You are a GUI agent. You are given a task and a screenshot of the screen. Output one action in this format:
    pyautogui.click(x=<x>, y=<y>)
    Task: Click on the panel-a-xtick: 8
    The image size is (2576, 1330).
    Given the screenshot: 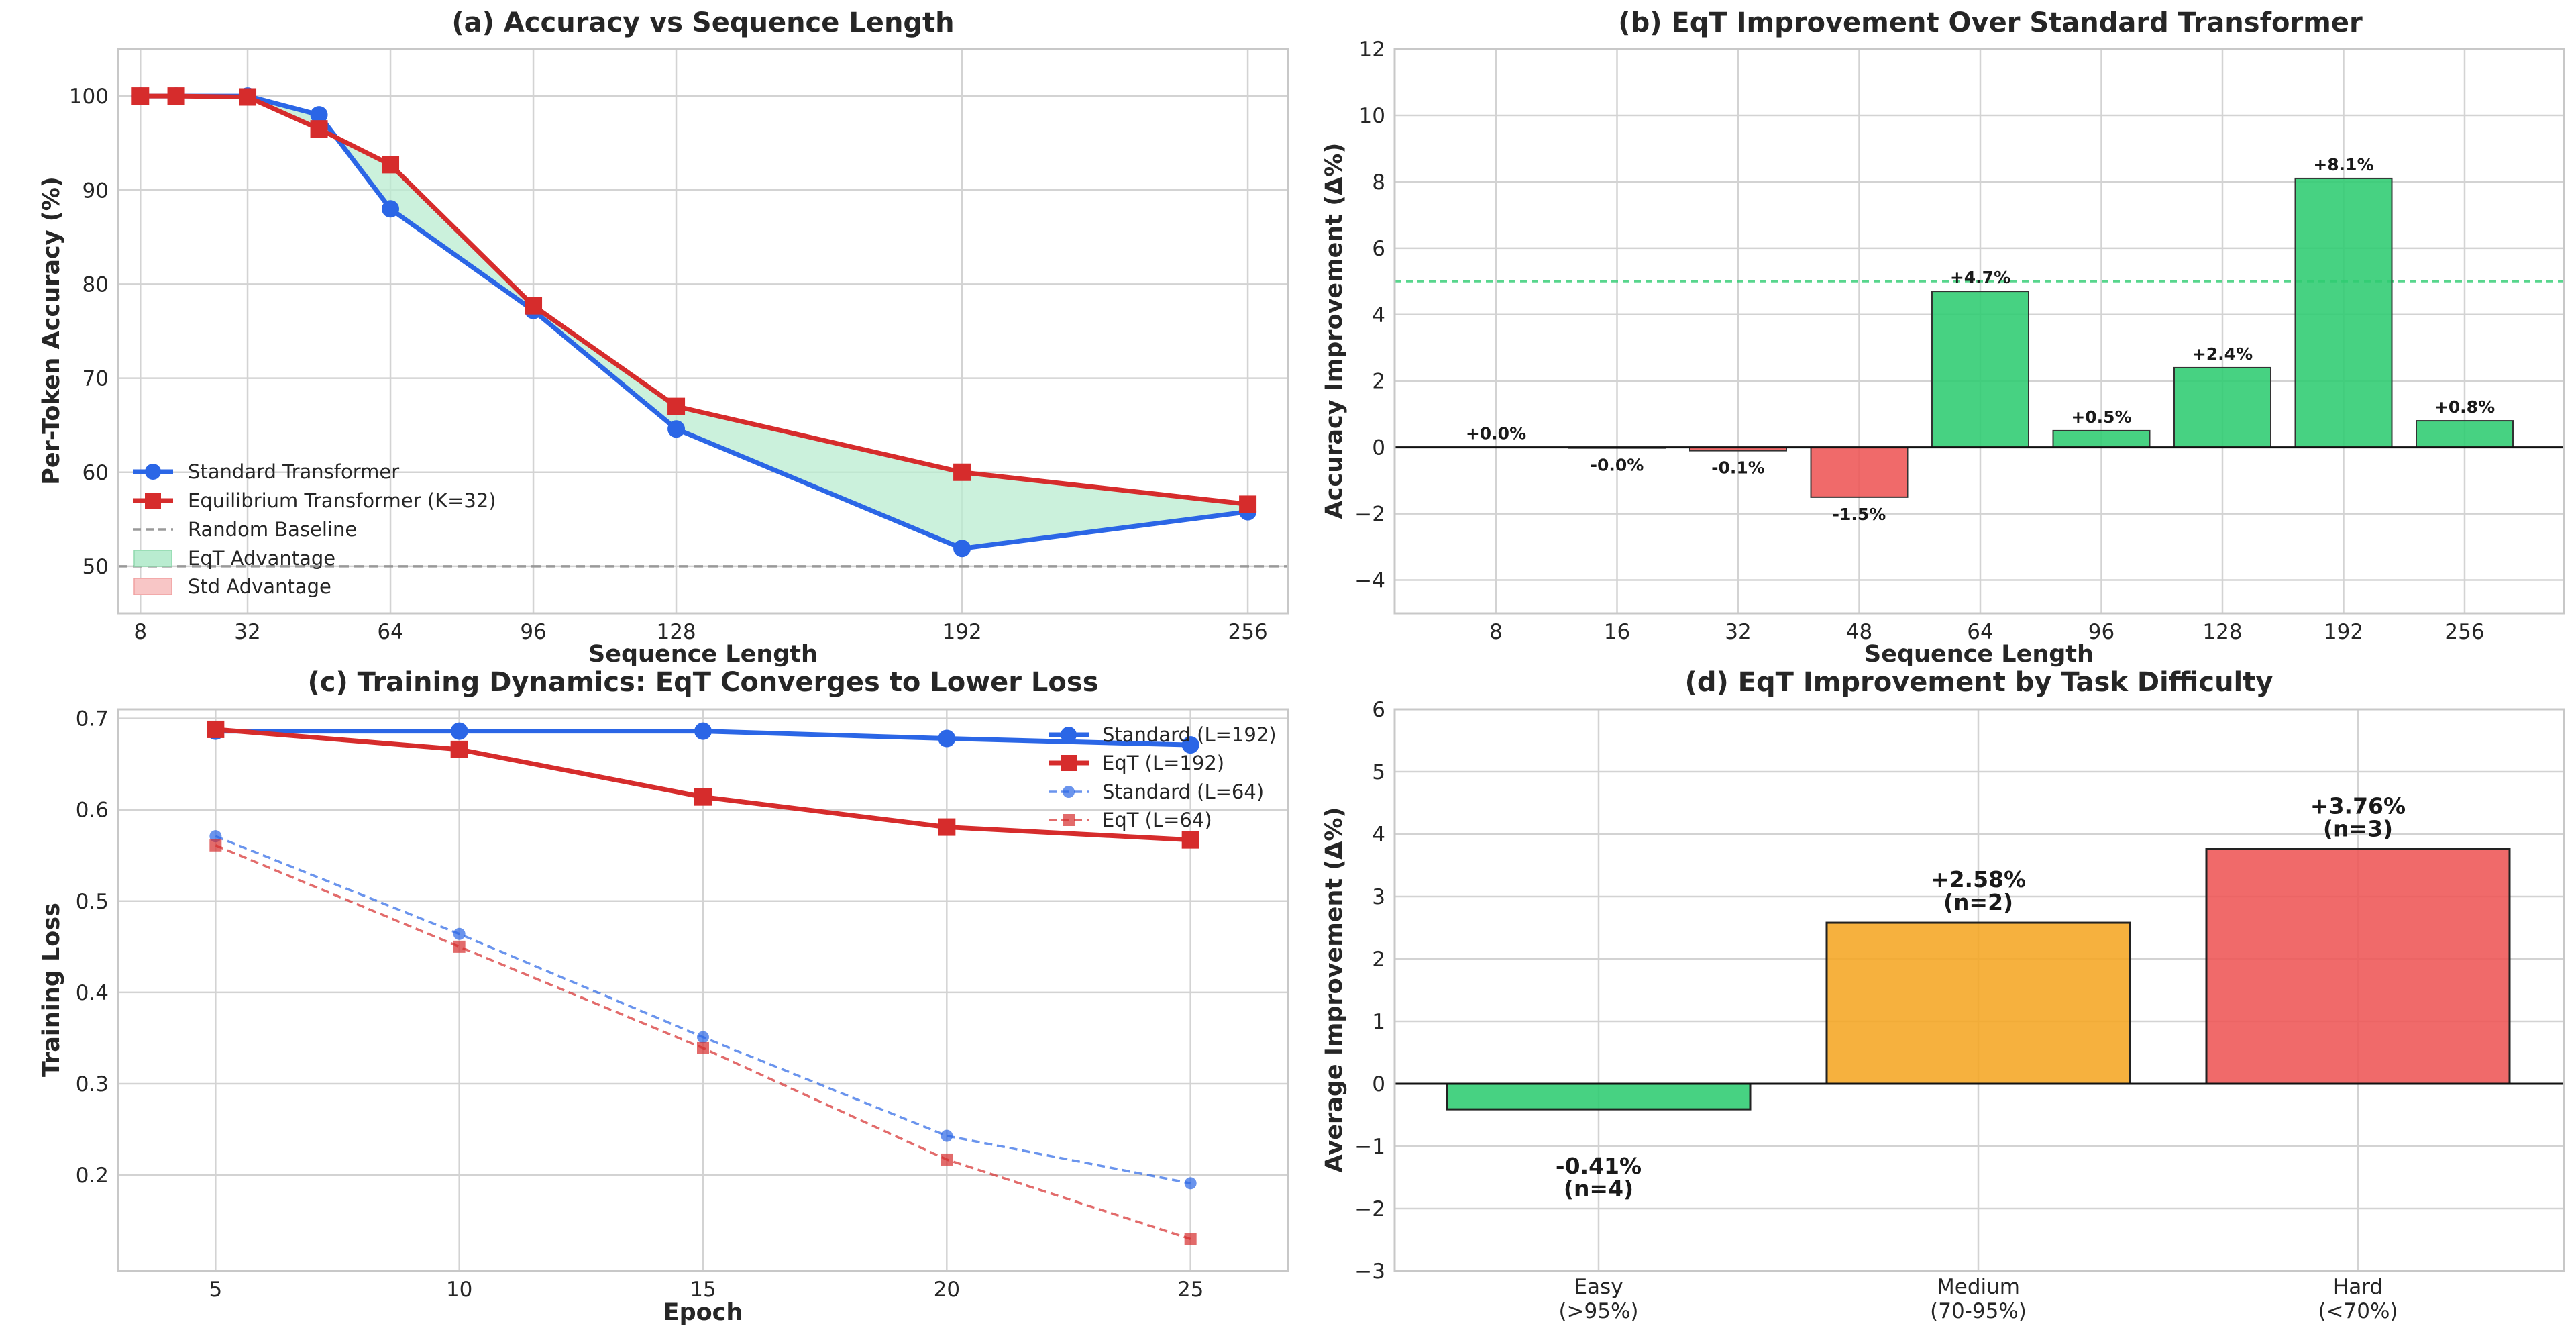 What is the action you would take?
    pyautogui.click(x=140, y=632)
    